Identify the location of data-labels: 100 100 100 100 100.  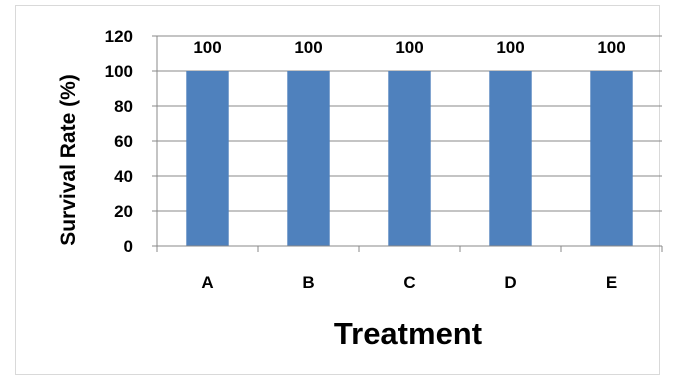
(409, 47).